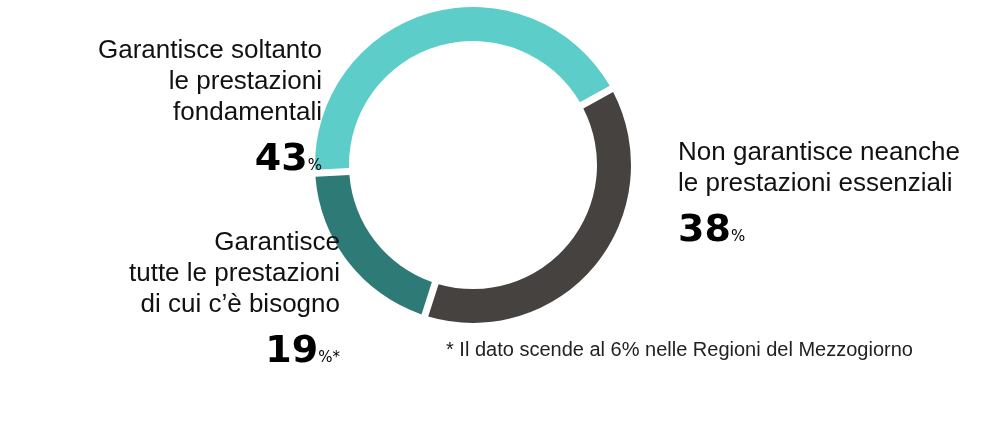 The image size is (1003, 448). What do you see at coordinates (679, 349) in the screenshot?
I see `text: * Il dato scende al 6% nelle Regioni del Mezzogiorno` at bounding box center [679, 349].